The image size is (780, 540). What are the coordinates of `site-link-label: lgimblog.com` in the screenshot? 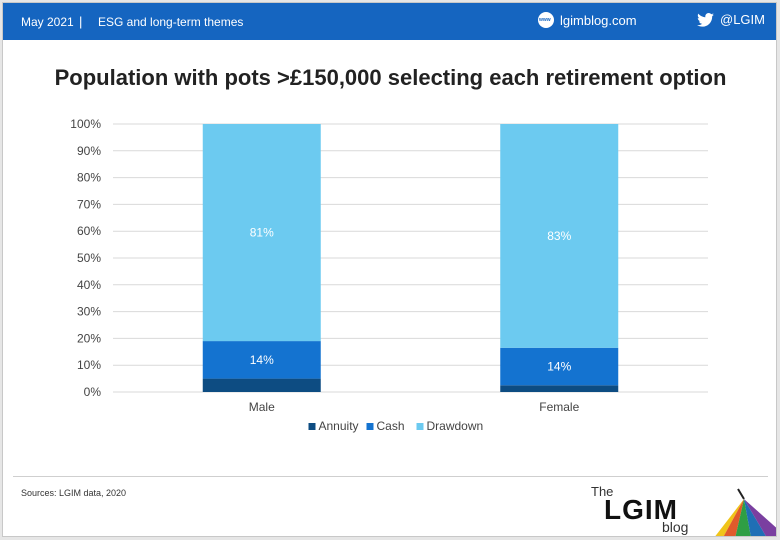 It's located at (598, 20).